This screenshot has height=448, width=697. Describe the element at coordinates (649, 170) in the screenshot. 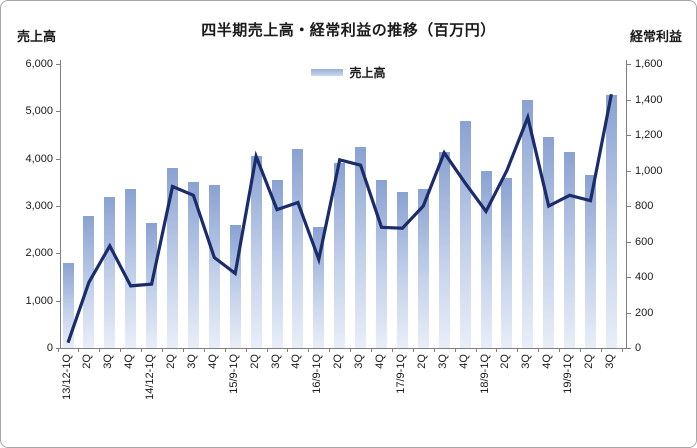

I see `right-axis-tick-label: 1,000` at that location.